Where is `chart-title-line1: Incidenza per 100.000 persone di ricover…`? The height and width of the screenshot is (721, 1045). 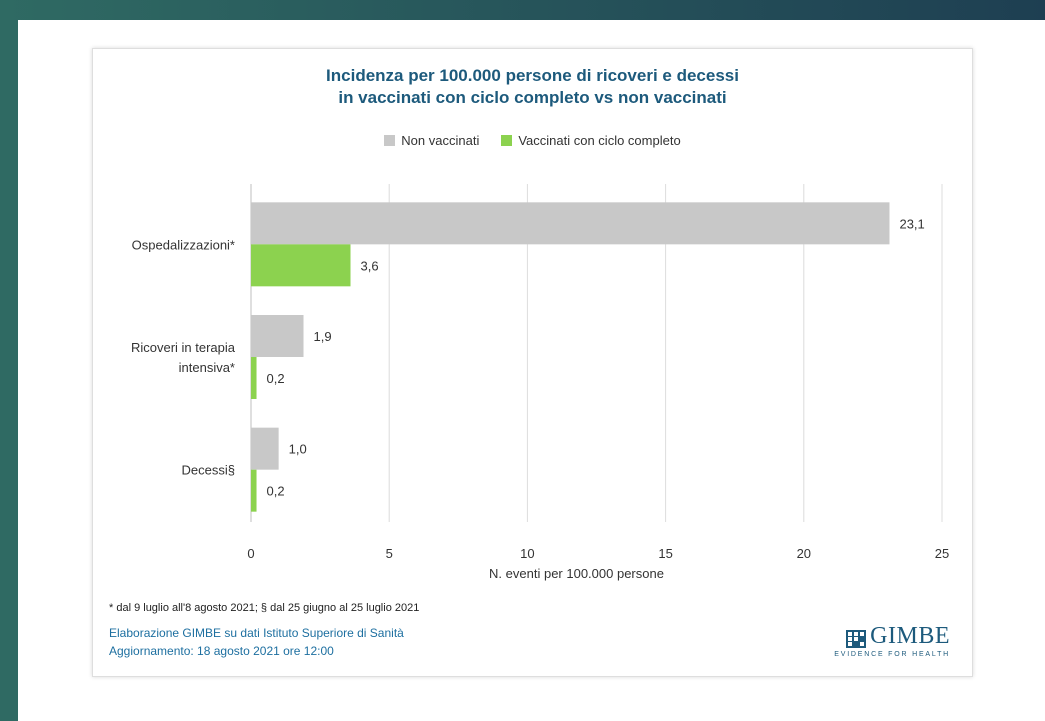 chart-title-line1: Incidenza per 100.000 persone di ricover… is located at coordinates (532, 75).